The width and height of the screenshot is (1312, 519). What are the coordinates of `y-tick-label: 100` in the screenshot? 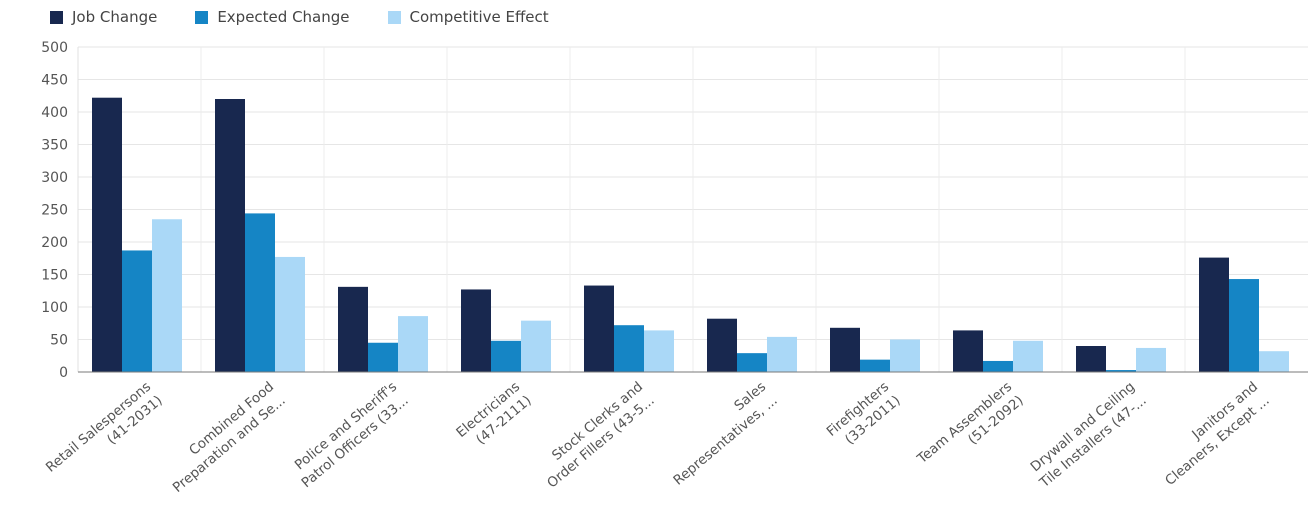 It's located at (54, 308).